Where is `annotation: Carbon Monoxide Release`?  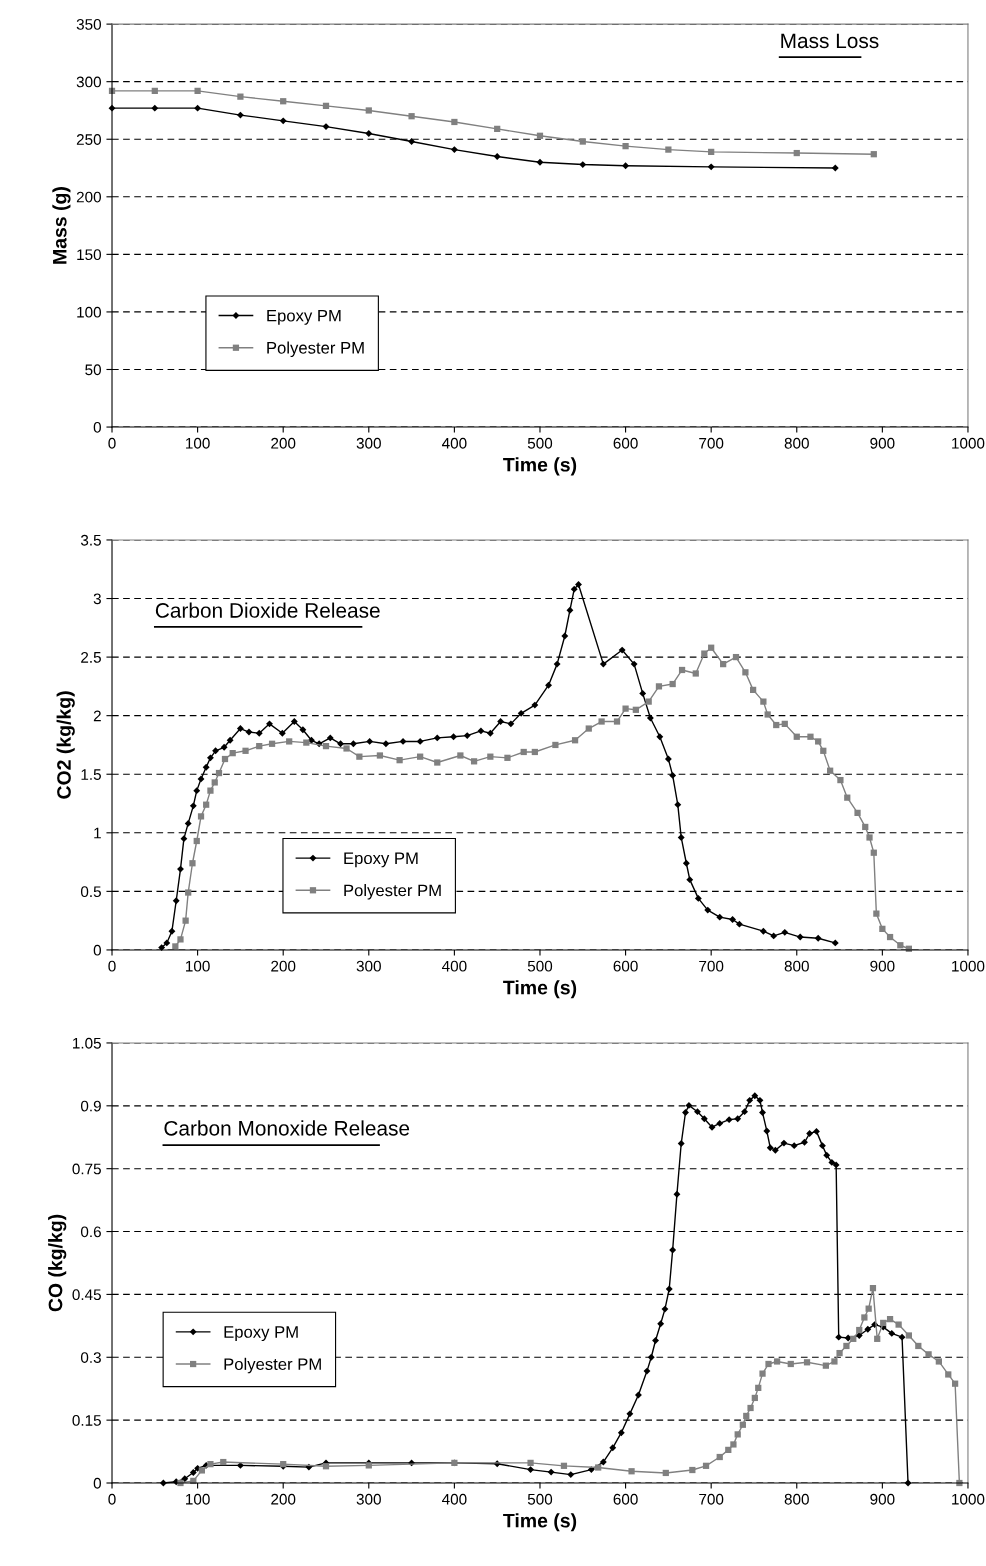
annotation: Carbon Monoxide Release is located at coordinates (287, 1128).